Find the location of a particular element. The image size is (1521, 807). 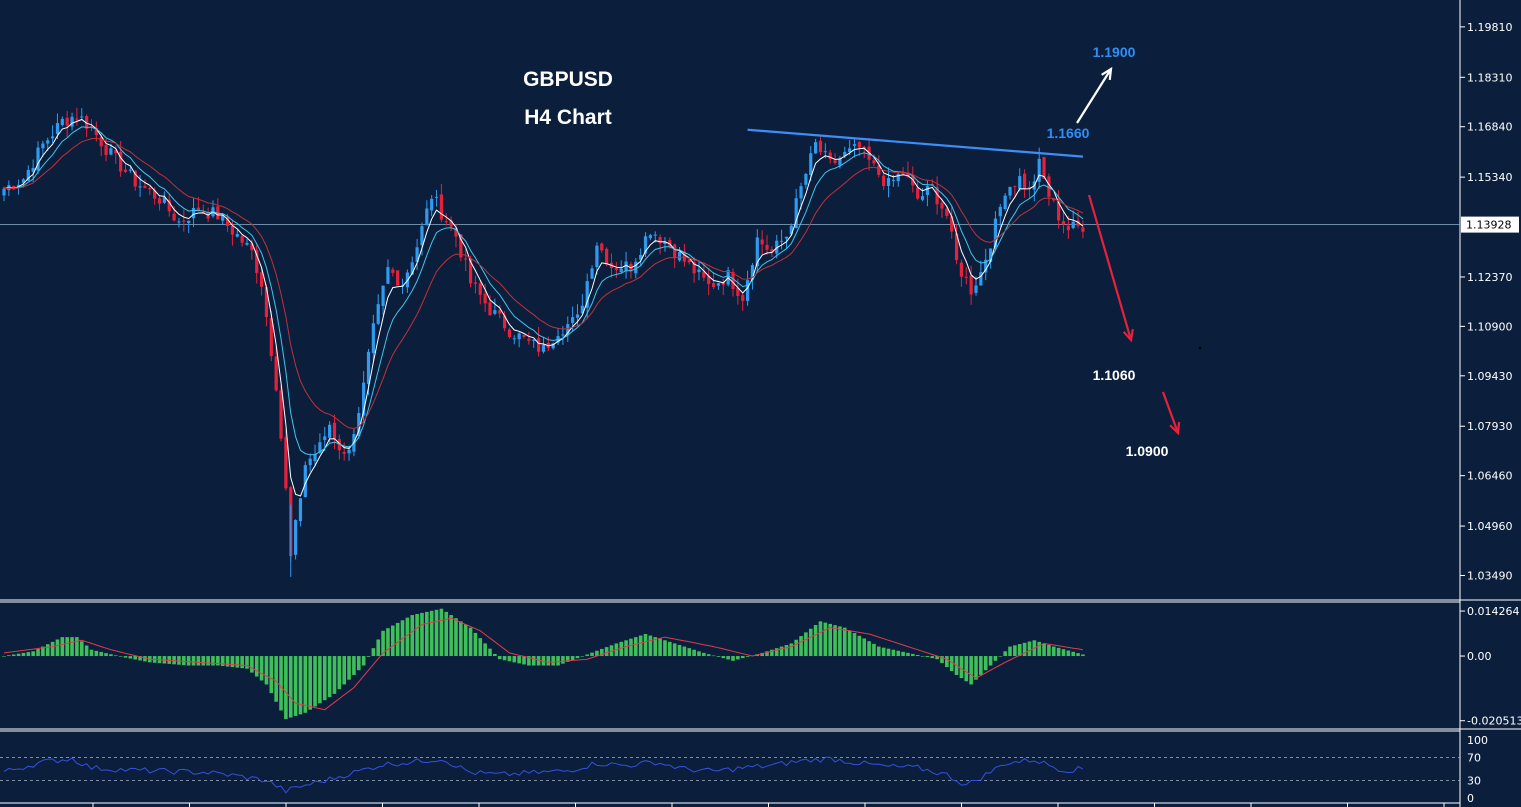

chart-subtitle: H4 Chart is located at coordinates (568, 117).